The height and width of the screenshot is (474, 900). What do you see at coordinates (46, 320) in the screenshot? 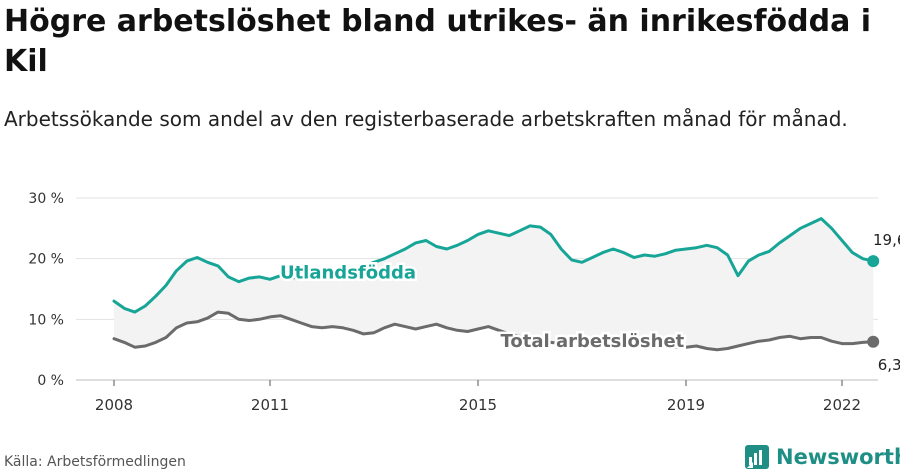
I see `y-tick-label: 10 %` at bounding box center [46, 320].